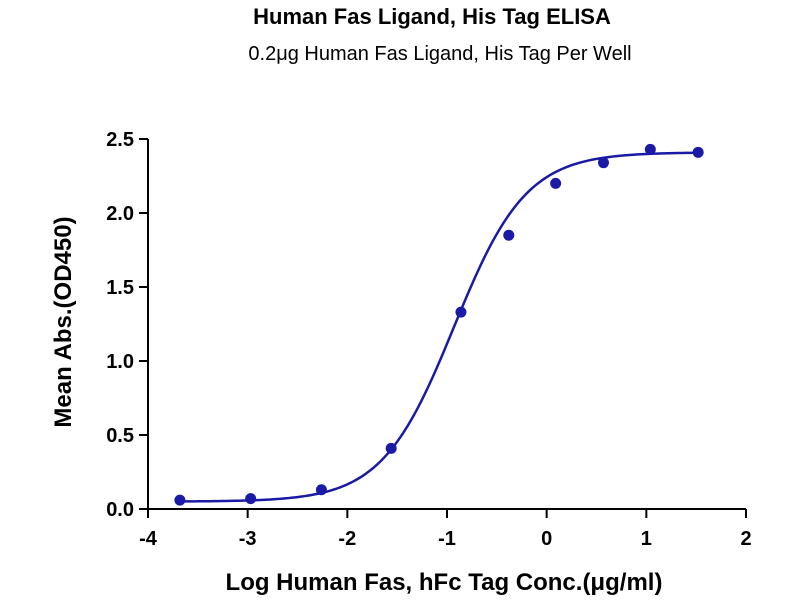 Image resolution: width=800 pixels, height=600 pixels. Describe the element at coordinates (432, 16) in the screenshot. I see `chart-title: Human Fas Ligand, His Tag ELISA` at that location.